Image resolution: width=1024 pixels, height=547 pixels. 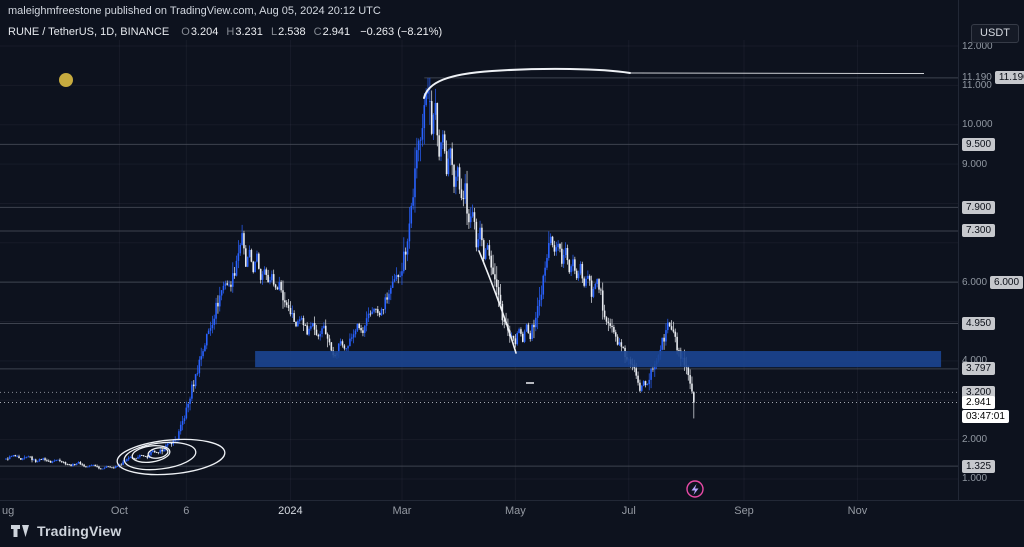 I want to click on tradingview-brand: TradingView, so click(x=65, y=531).